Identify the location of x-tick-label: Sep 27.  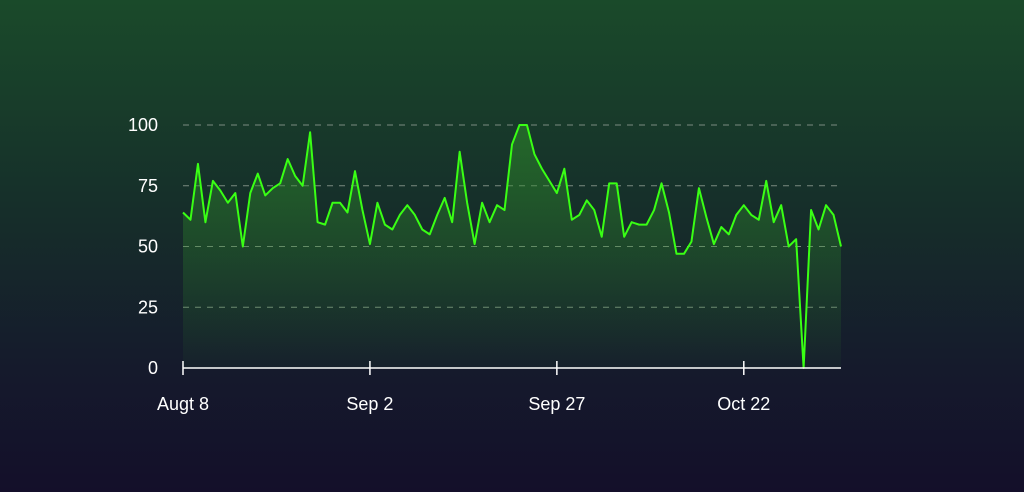
(556, 404).